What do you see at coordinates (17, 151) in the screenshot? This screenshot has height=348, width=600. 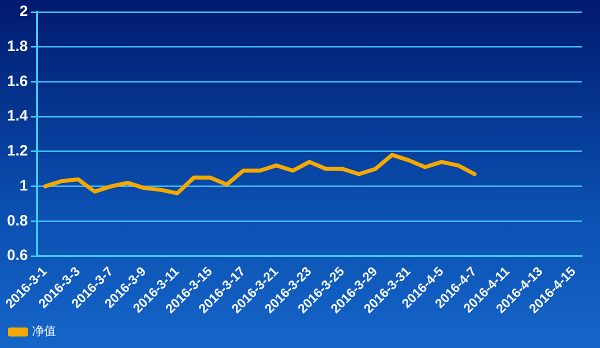 I see `y-tick-label: 1.2` at bounding box center [17, 151].